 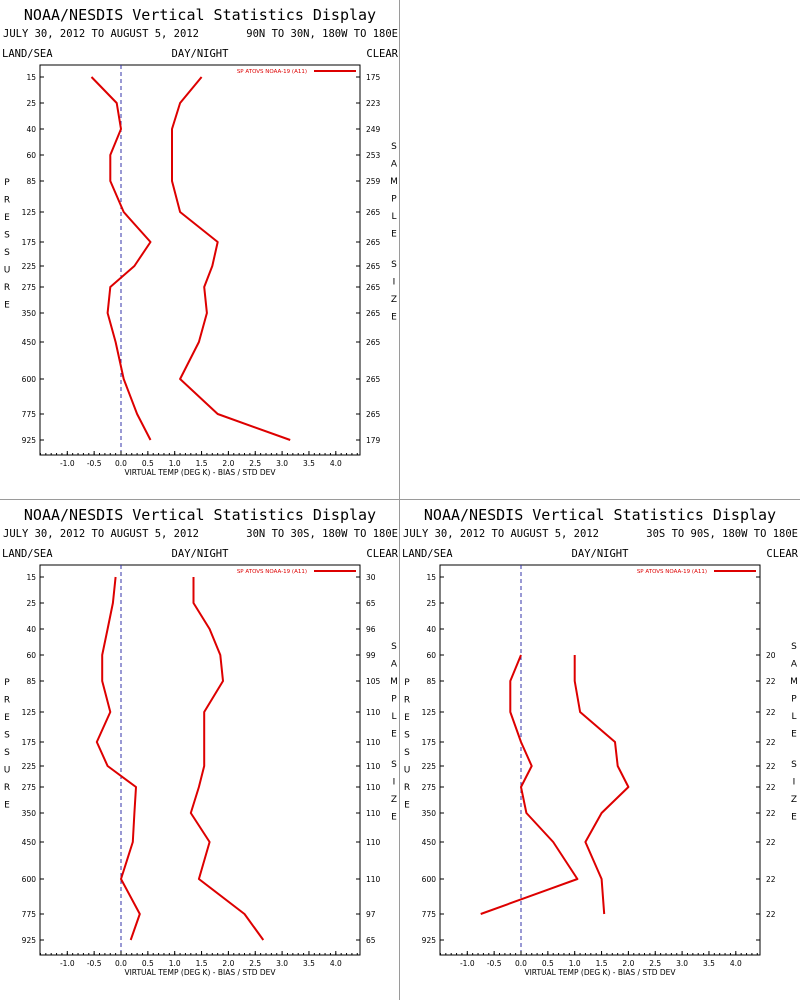 I want to click on sample-size-label: 97, so click(x=371, y=914).